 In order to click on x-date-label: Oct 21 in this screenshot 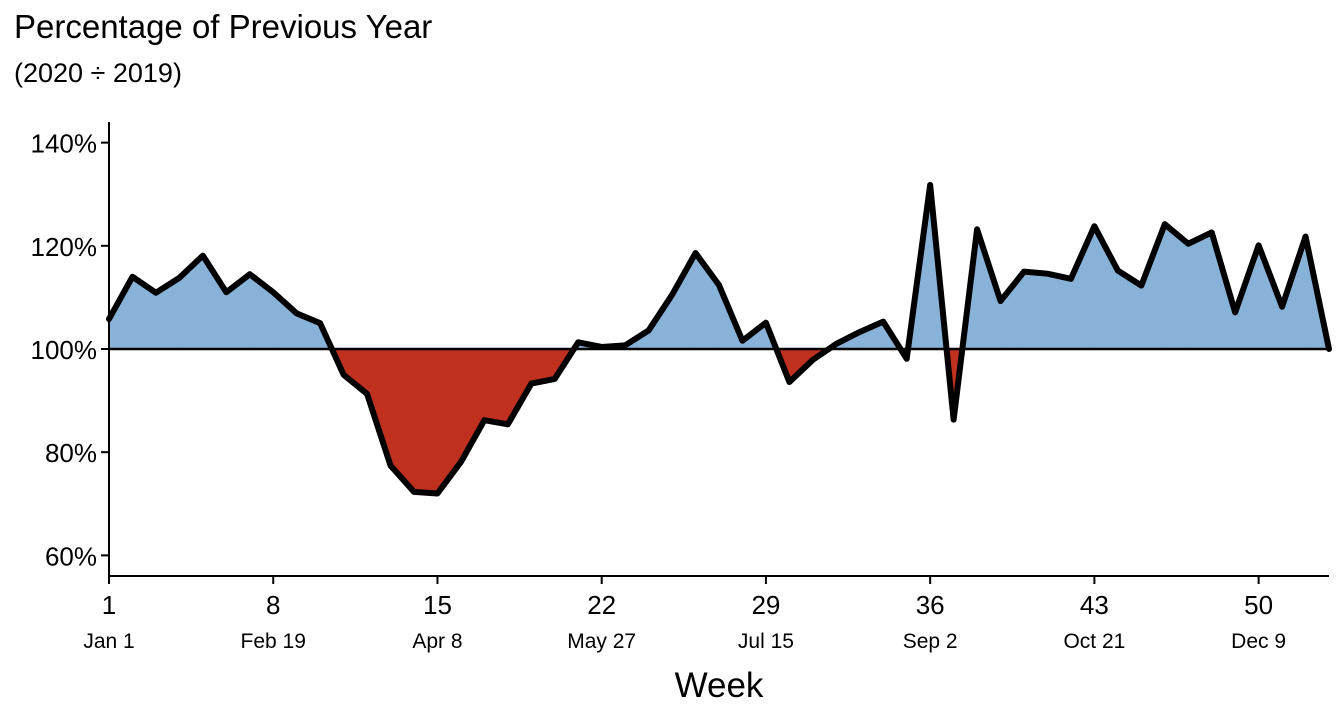, I will do `click(1094, 641)`.